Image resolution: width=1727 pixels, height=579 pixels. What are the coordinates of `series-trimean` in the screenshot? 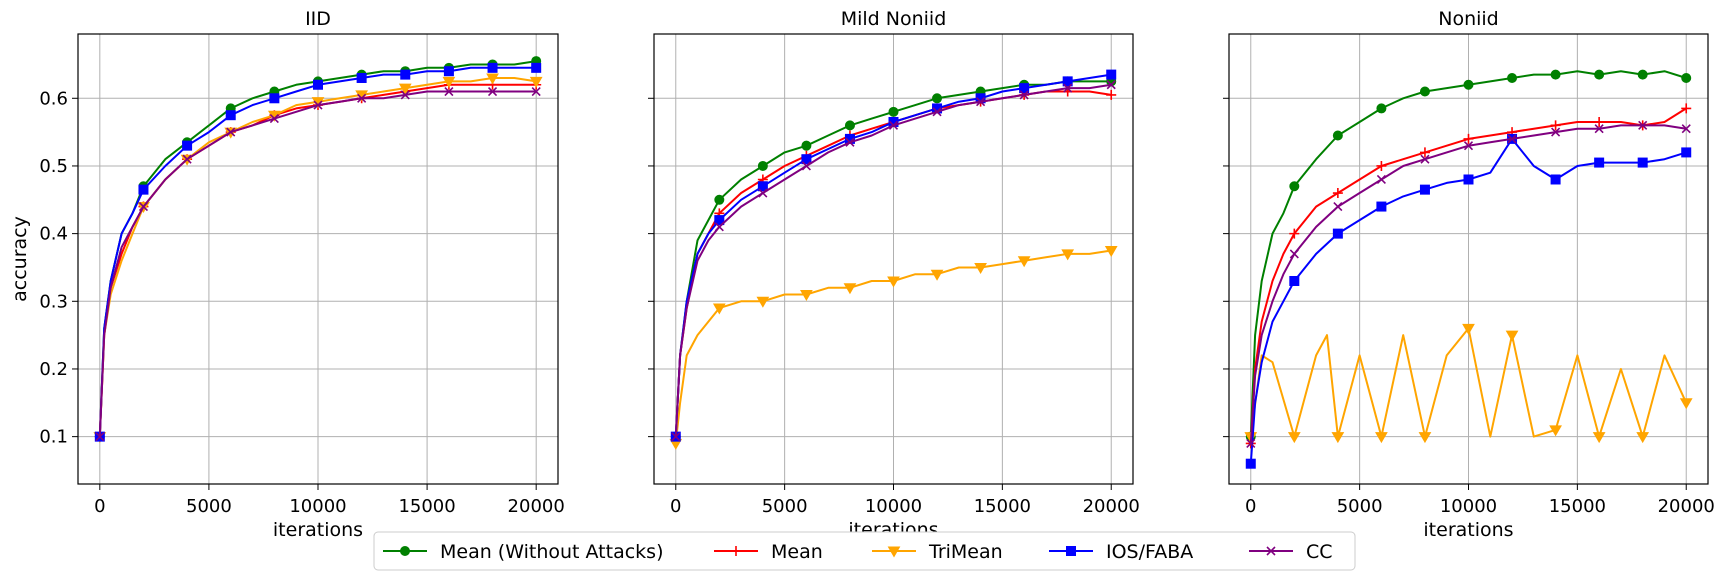 It's located at (1468, 383).